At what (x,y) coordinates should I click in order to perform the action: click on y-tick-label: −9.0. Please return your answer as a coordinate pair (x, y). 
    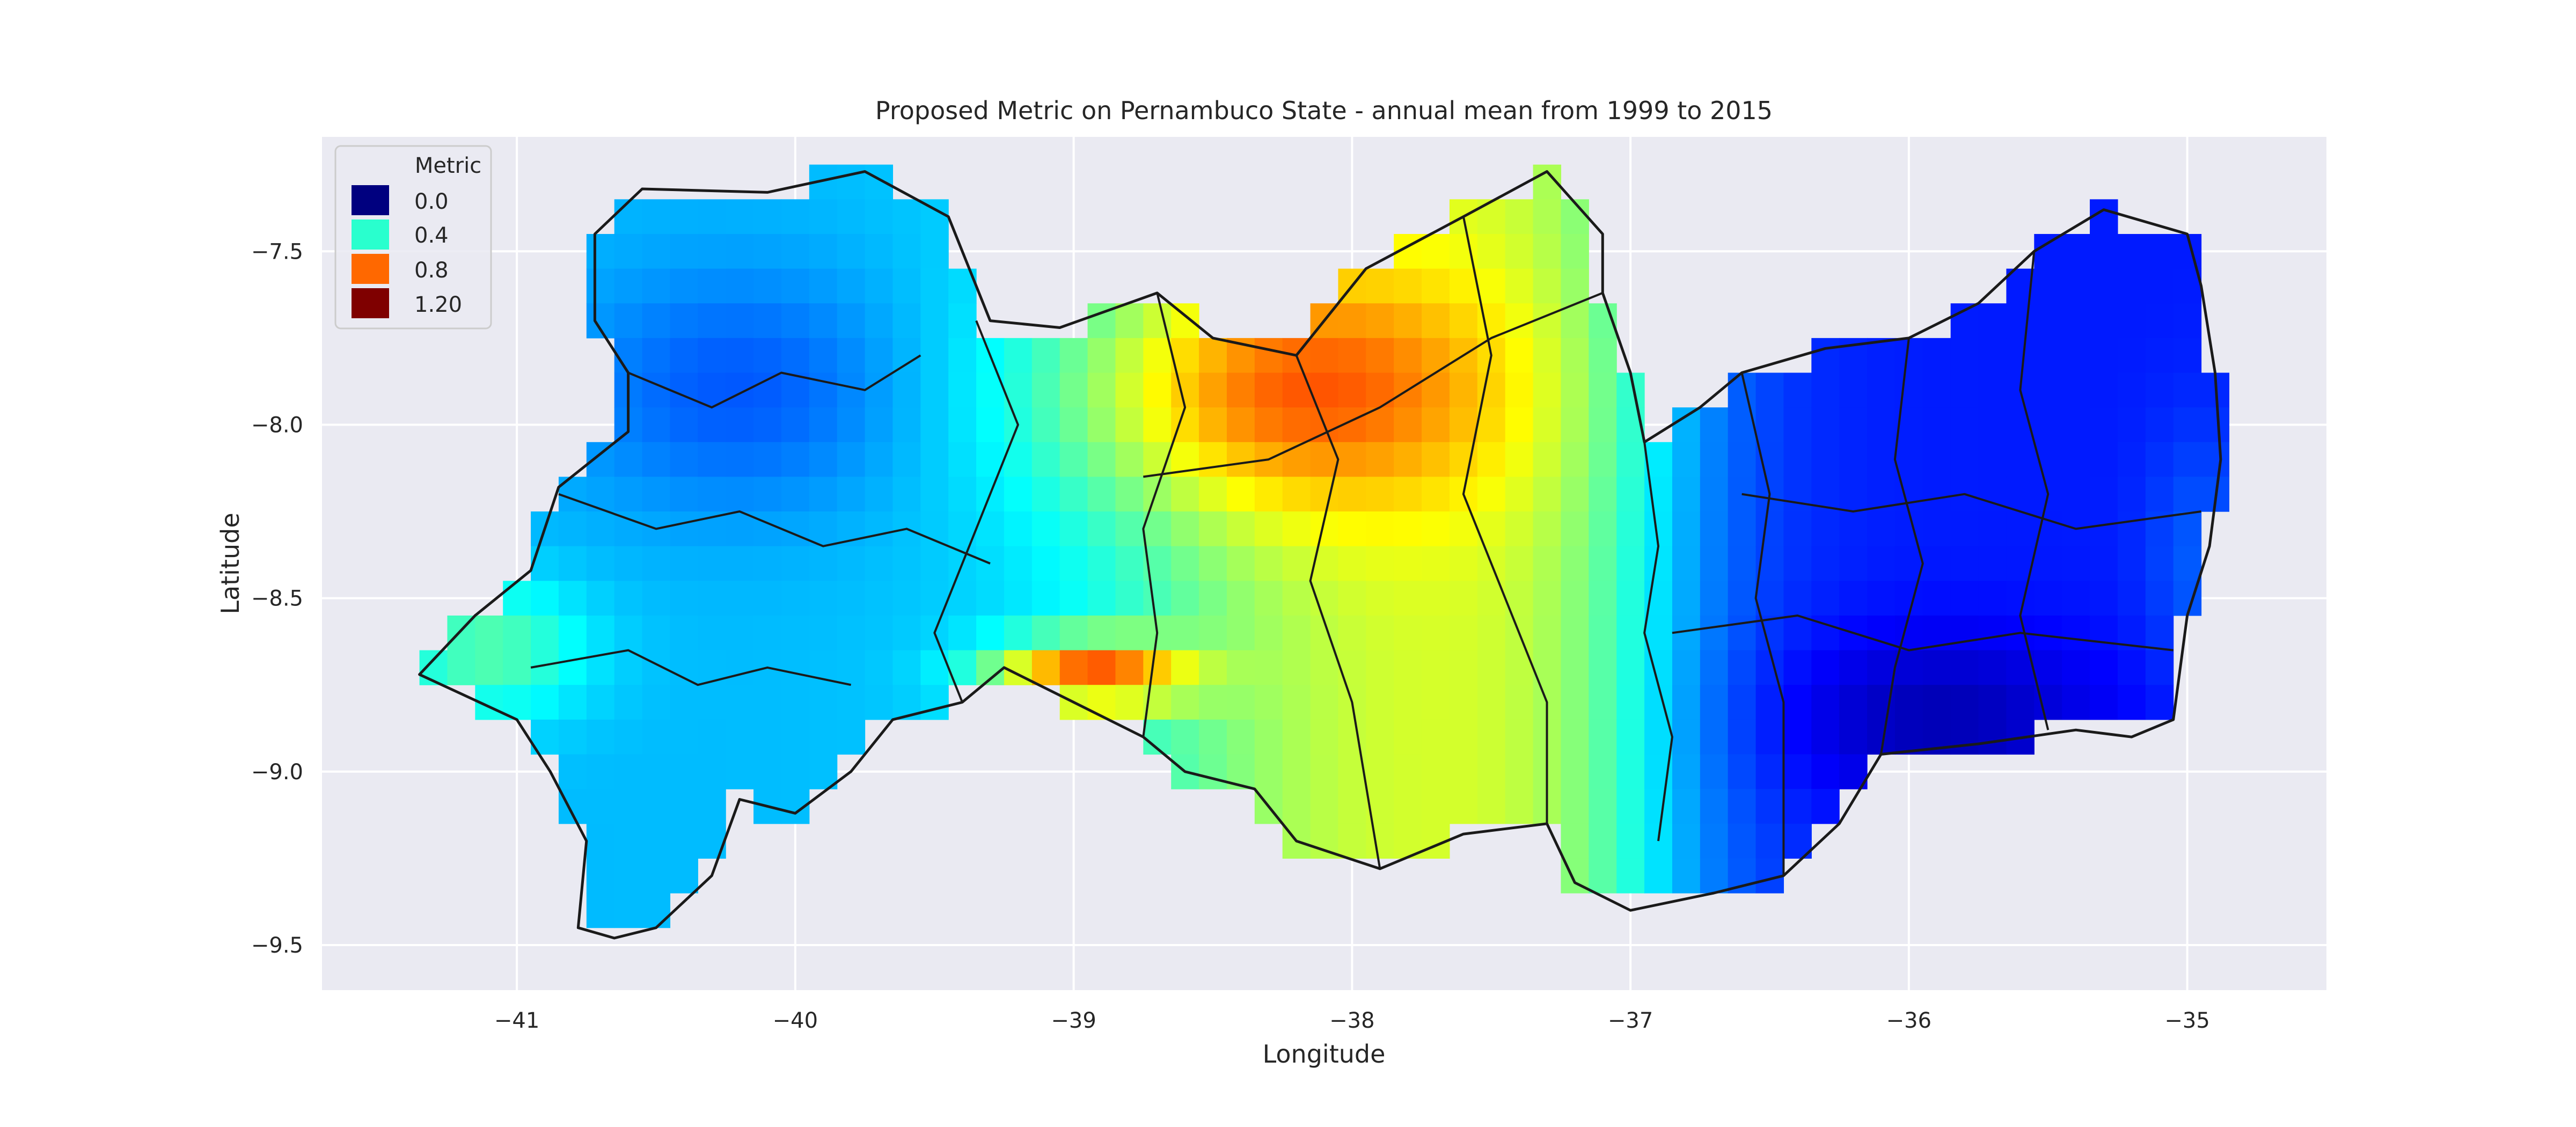
    Looking at the image, I should click on (277, 772).